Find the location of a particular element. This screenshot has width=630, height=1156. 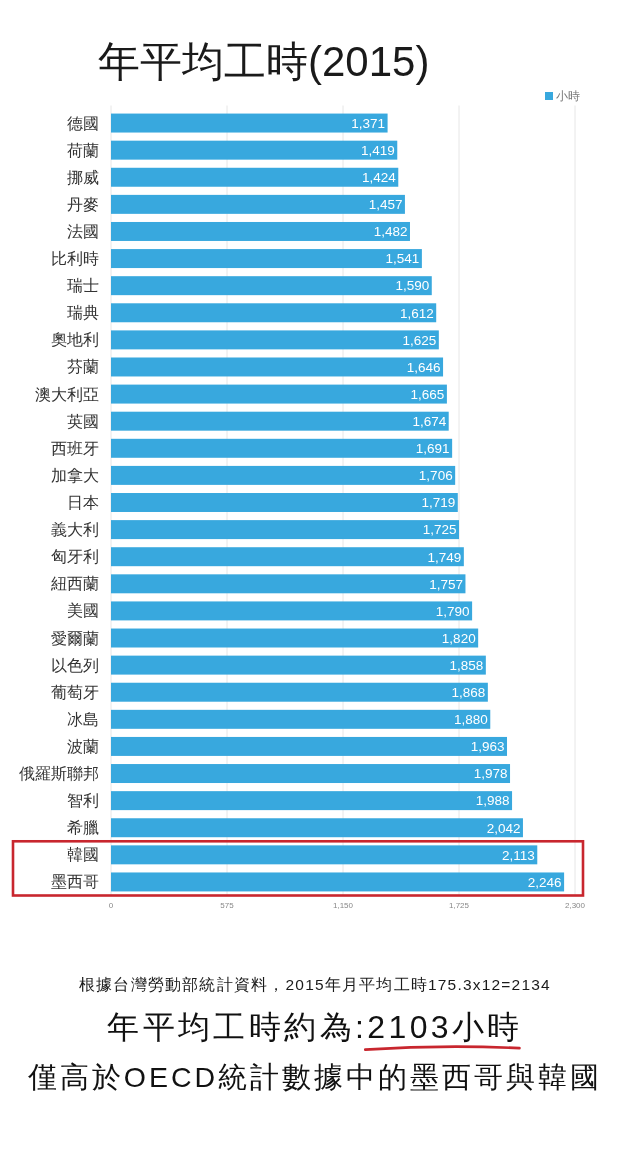

y-tick-label: 美國 is located at coordinates (83, 611).